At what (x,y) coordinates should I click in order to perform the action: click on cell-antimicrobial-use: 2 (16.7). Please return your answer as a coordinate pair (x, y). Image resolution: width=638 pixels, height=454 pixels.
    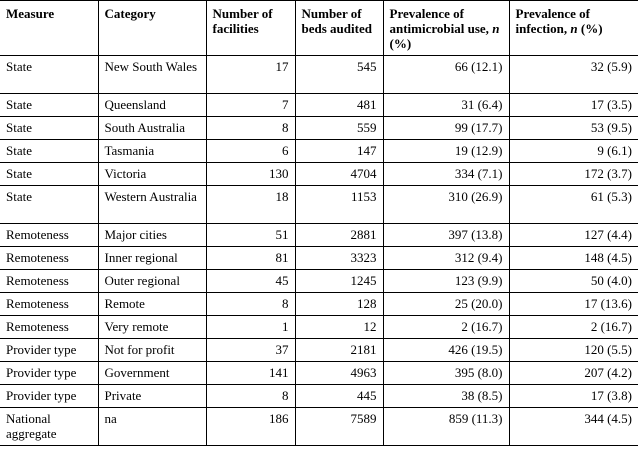
    Looking at the image, I should click on (446, 327).